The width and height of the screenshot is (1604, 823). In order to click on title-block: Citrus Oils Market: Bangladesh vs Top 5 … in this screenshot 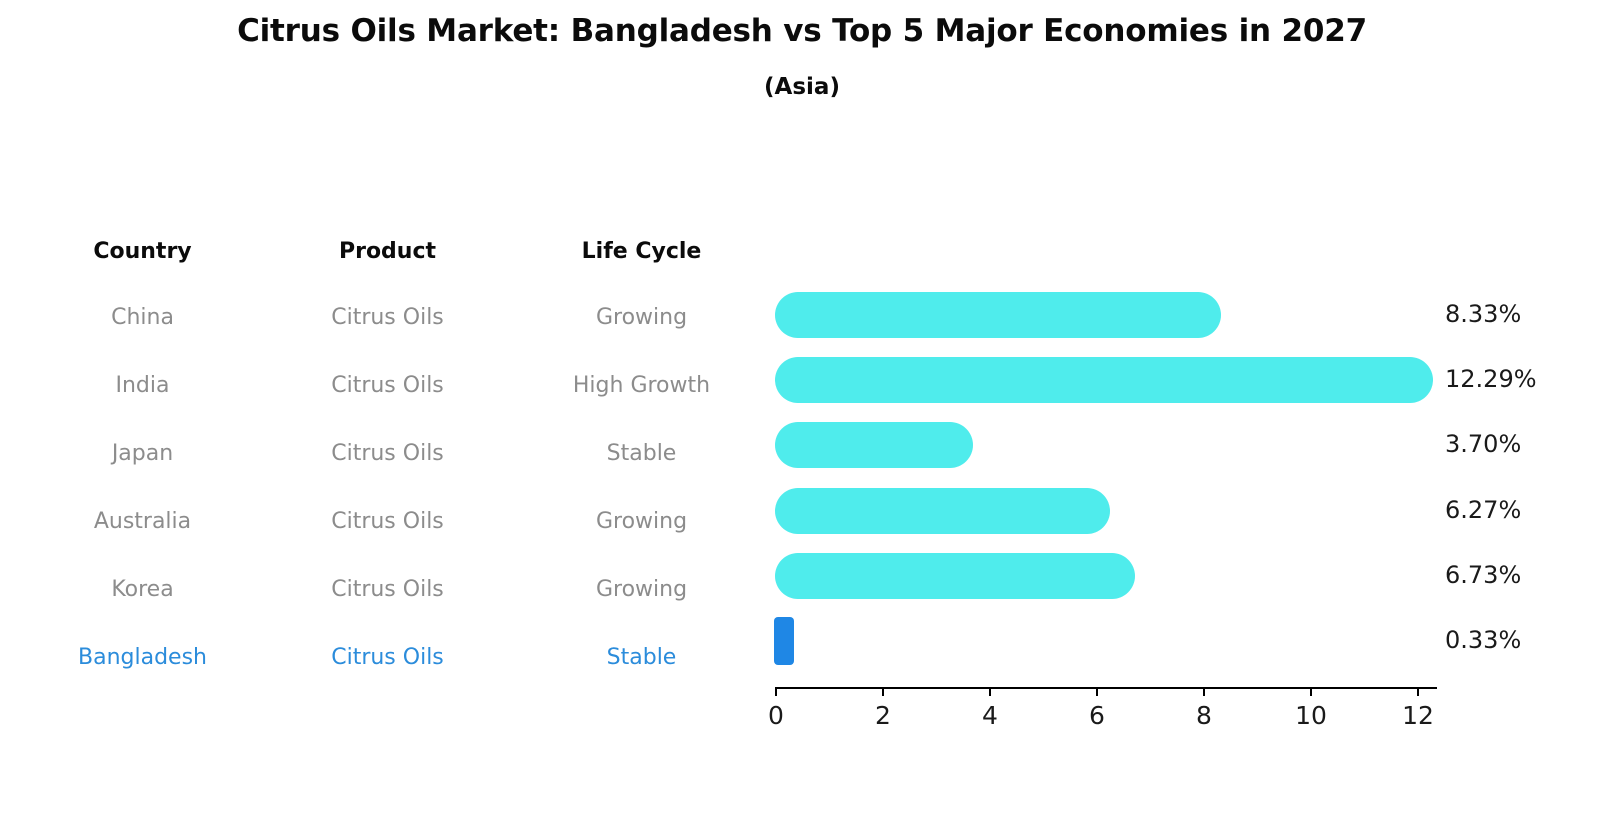, I will do `click(802, 56)`.